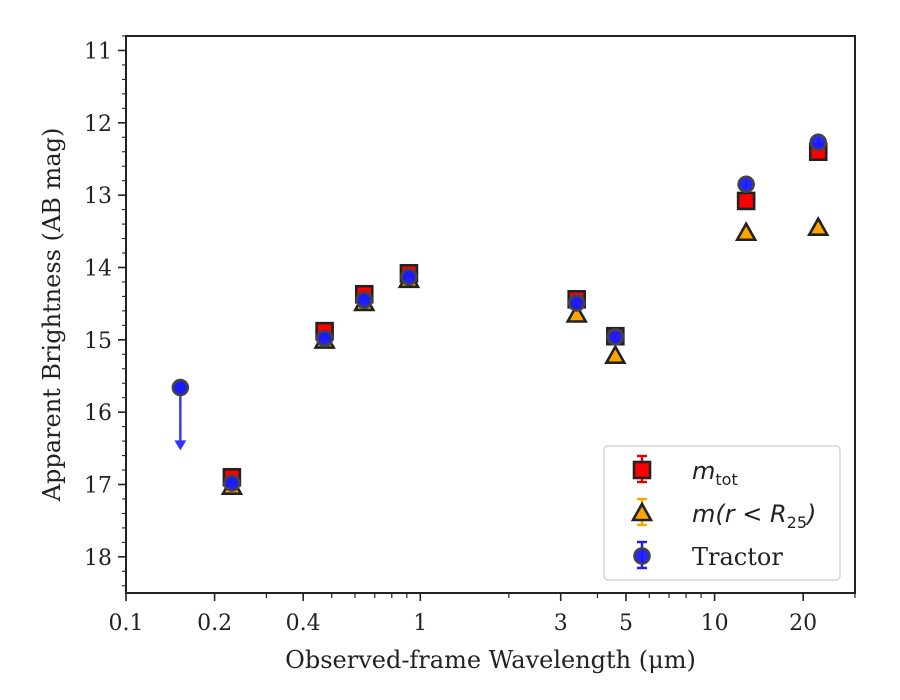 The width and height of the screenshot is (900, 700). What do you see at coordinates (180, 445) in the screenshot?
I see `upper-limit-arrowhead` at bounding box center [180, 445].